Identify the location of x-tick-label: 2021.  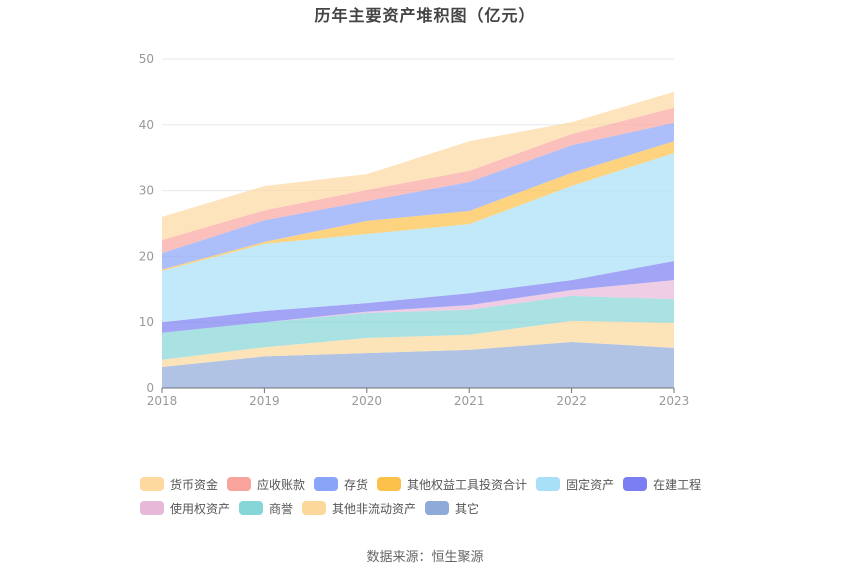
(469, 401).